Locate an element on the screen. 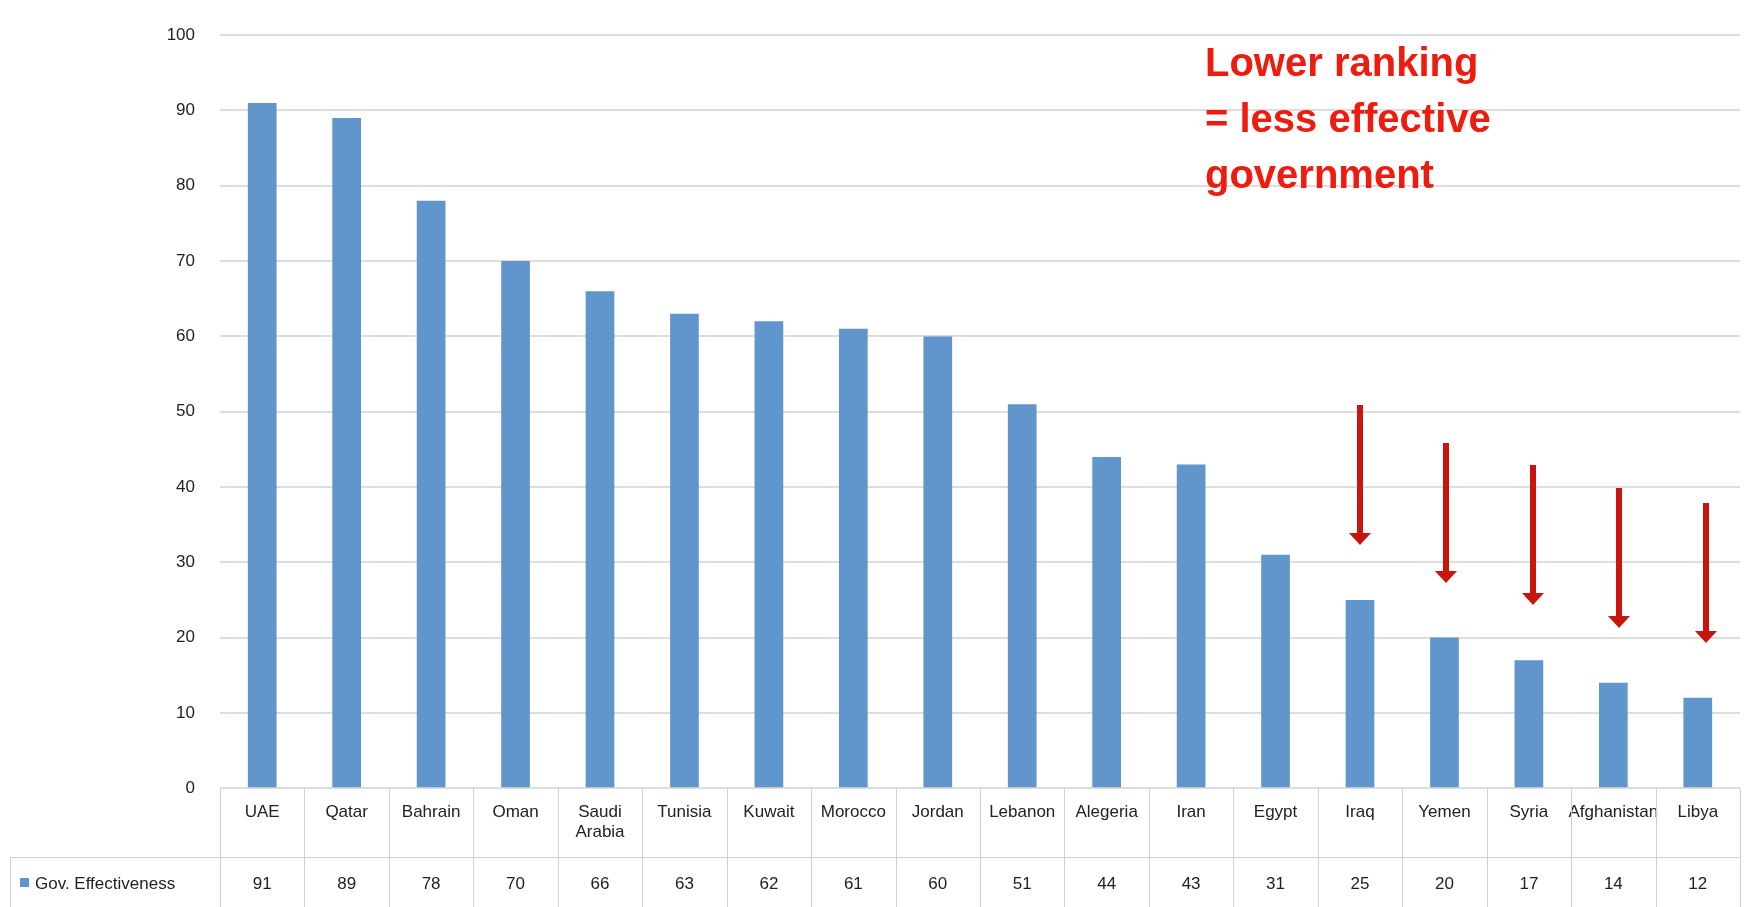 The height and width of the screenshot is (907, 1750). data-label: 31 is located at coordinates (1276, 883).